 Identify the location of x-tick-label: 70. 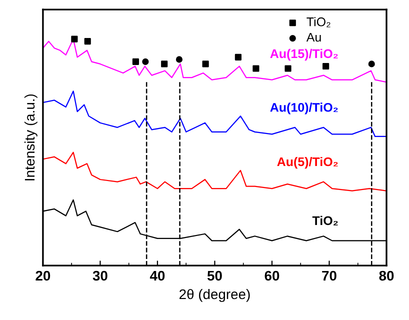
(329, 275).